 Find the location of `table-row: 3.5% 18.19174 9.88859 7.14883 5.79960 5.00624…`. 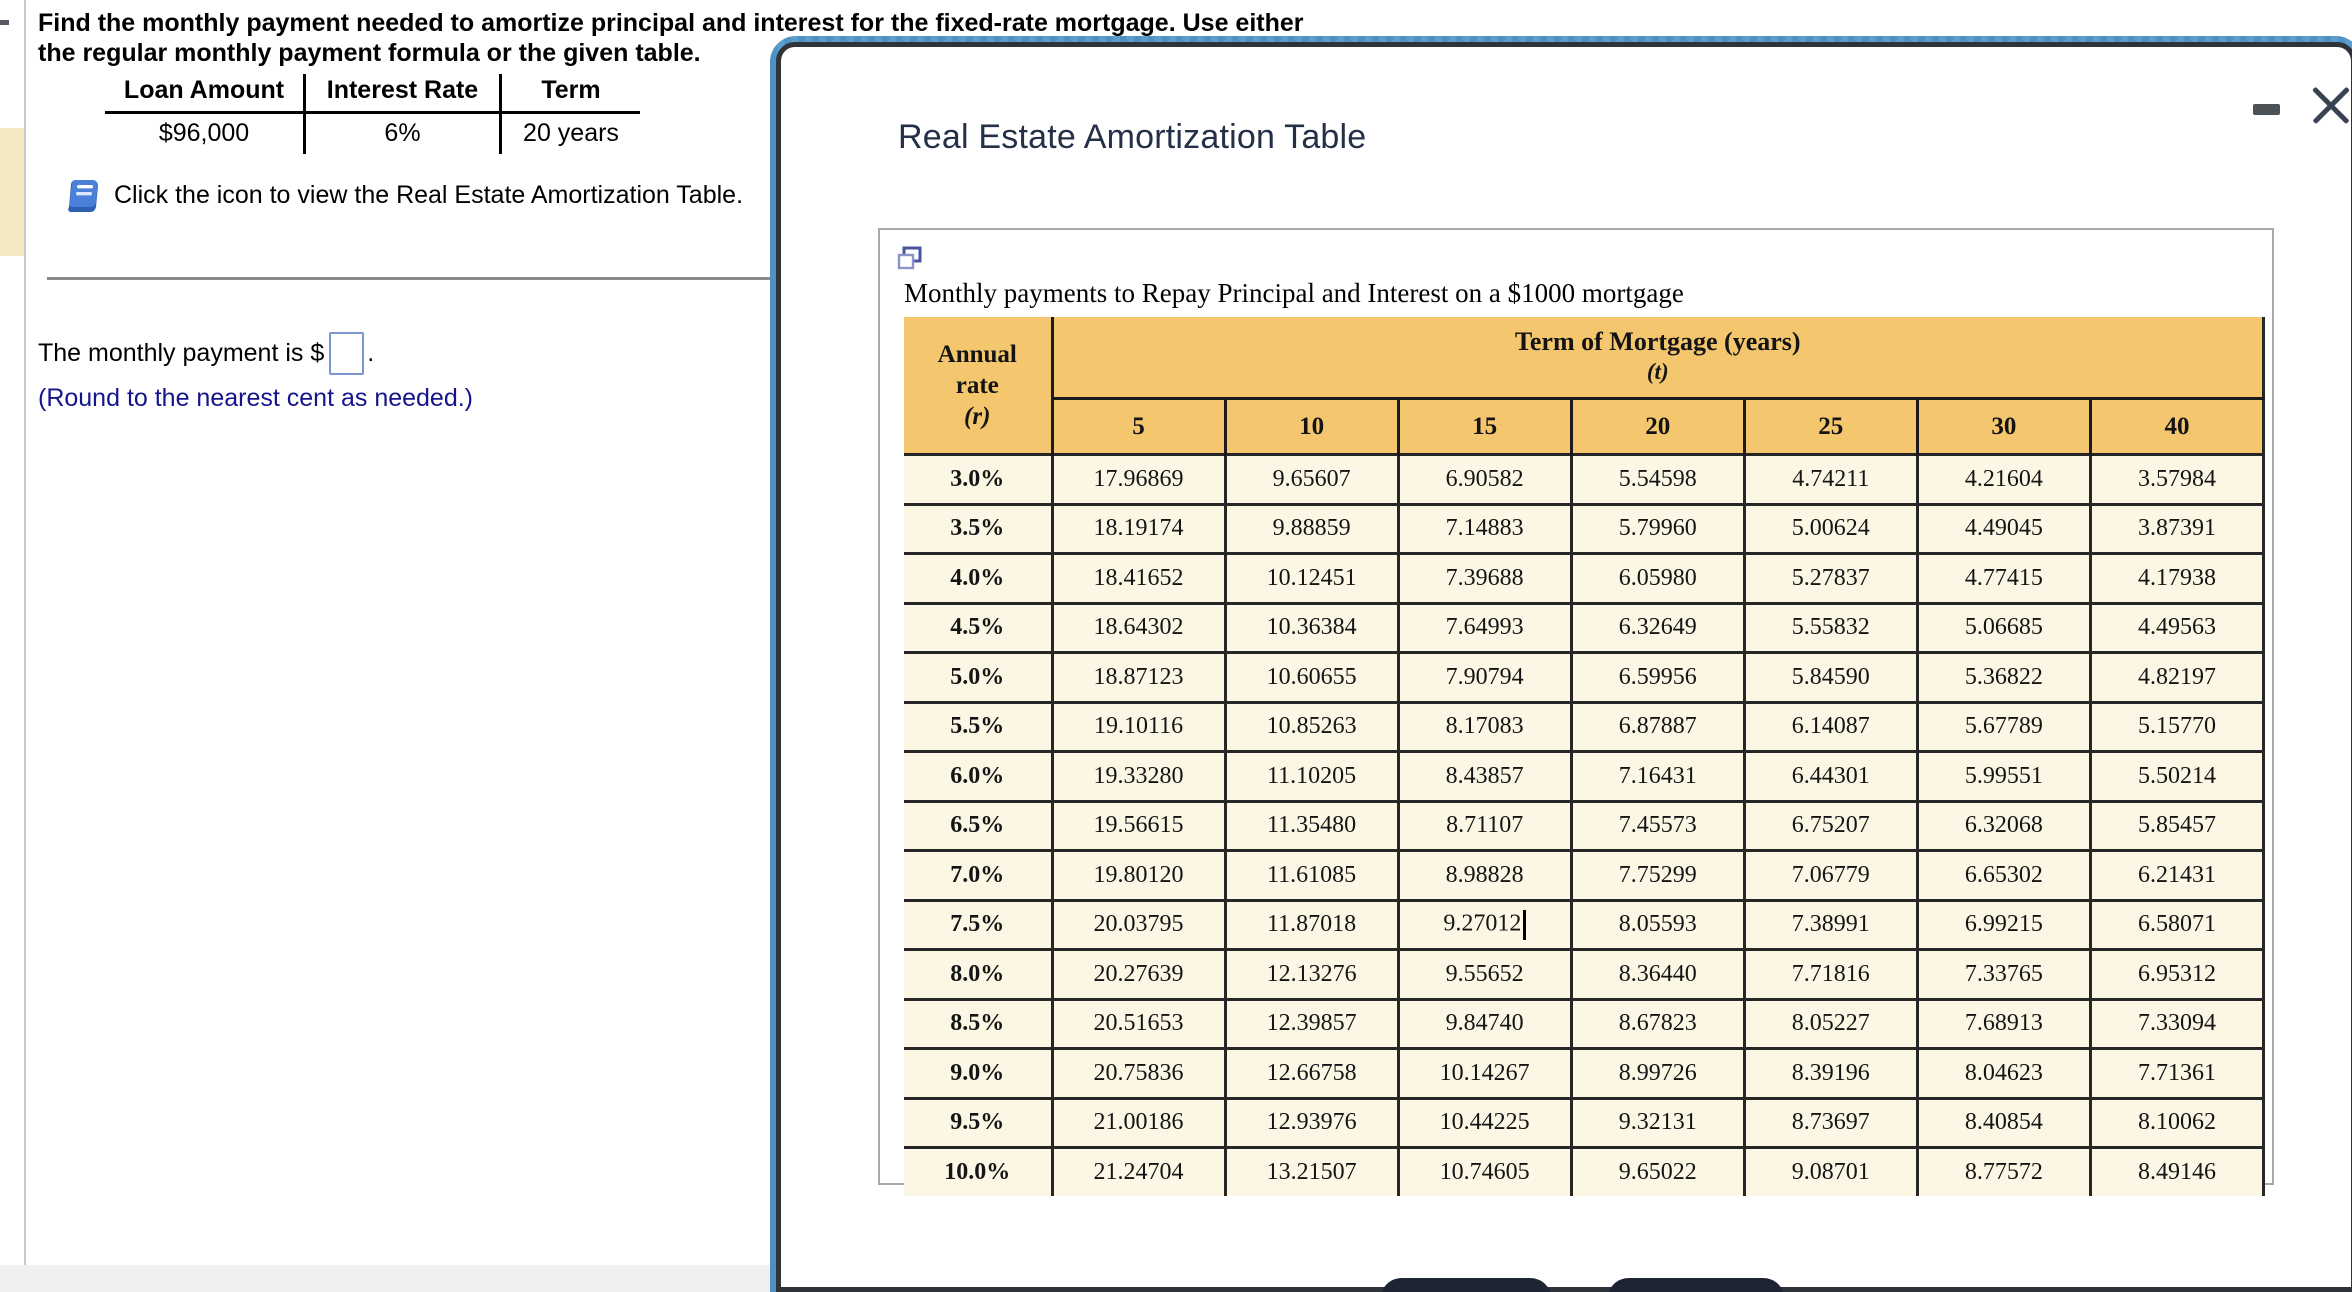

table-row: 3.5% 18.19174 9.88859 7.14883 5.79960 5.00624… is located at coordinates (1585, 528).